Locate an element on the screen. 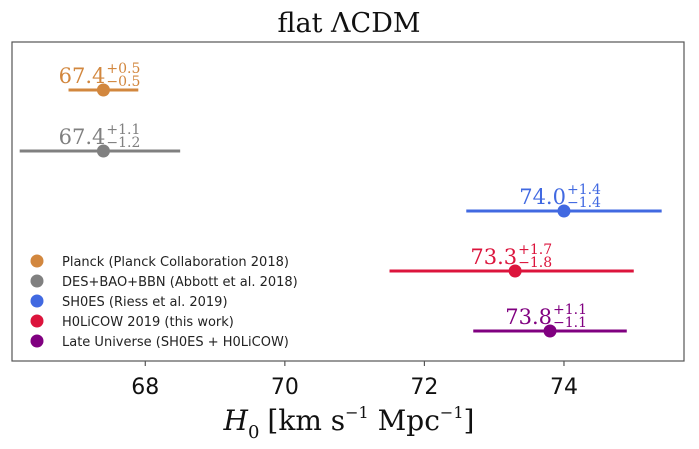 This screenshot has width=699, height=449. plus-error-label: +1.4 is located at coordinates (584, 190).